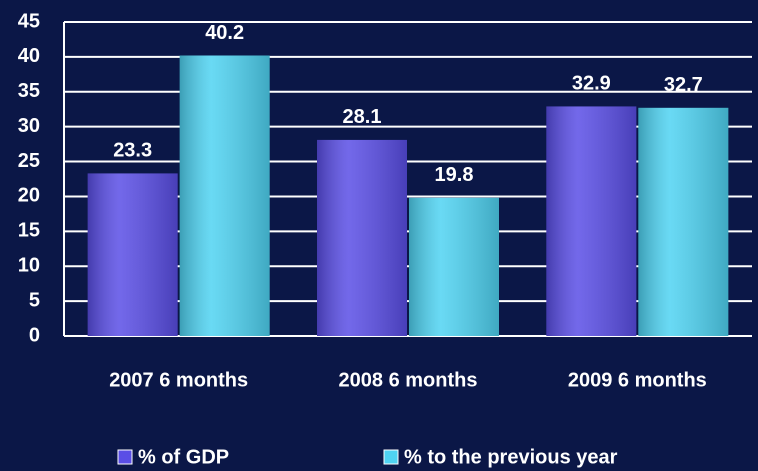  I want to click on x-tick-label: 2007 6 months, so click(178, 380).